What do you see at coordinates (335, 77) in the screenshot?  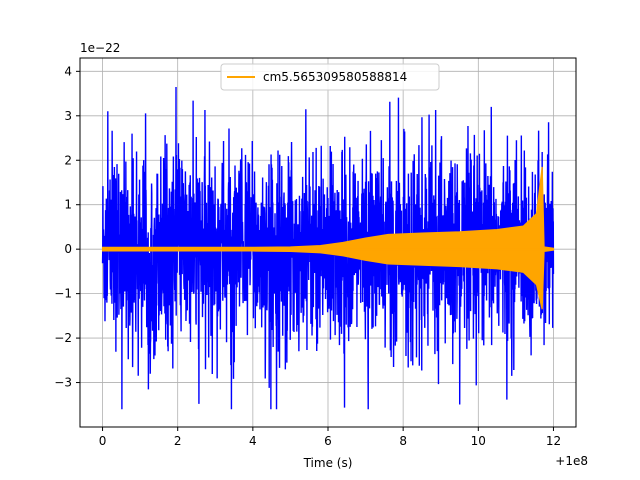 I see `legend-label: cm5.565309580588814` at bounding box center [335, 77].